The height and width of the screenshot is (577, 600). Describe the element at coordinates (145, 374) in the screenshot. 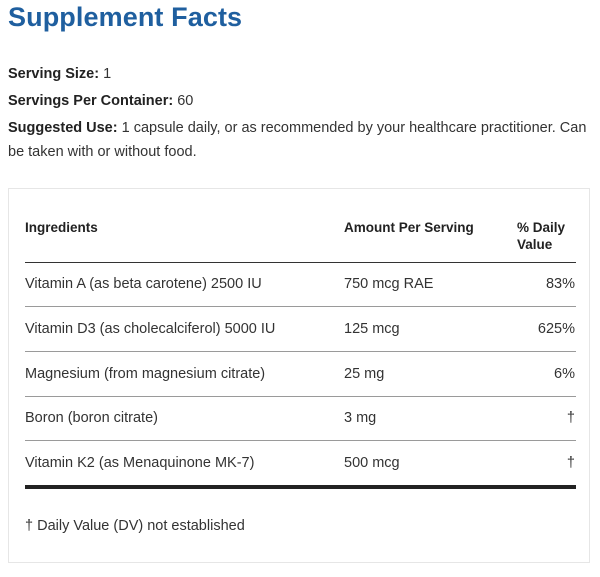

I see `row-name: Magnesium (from magnesium citrate)` at that location.